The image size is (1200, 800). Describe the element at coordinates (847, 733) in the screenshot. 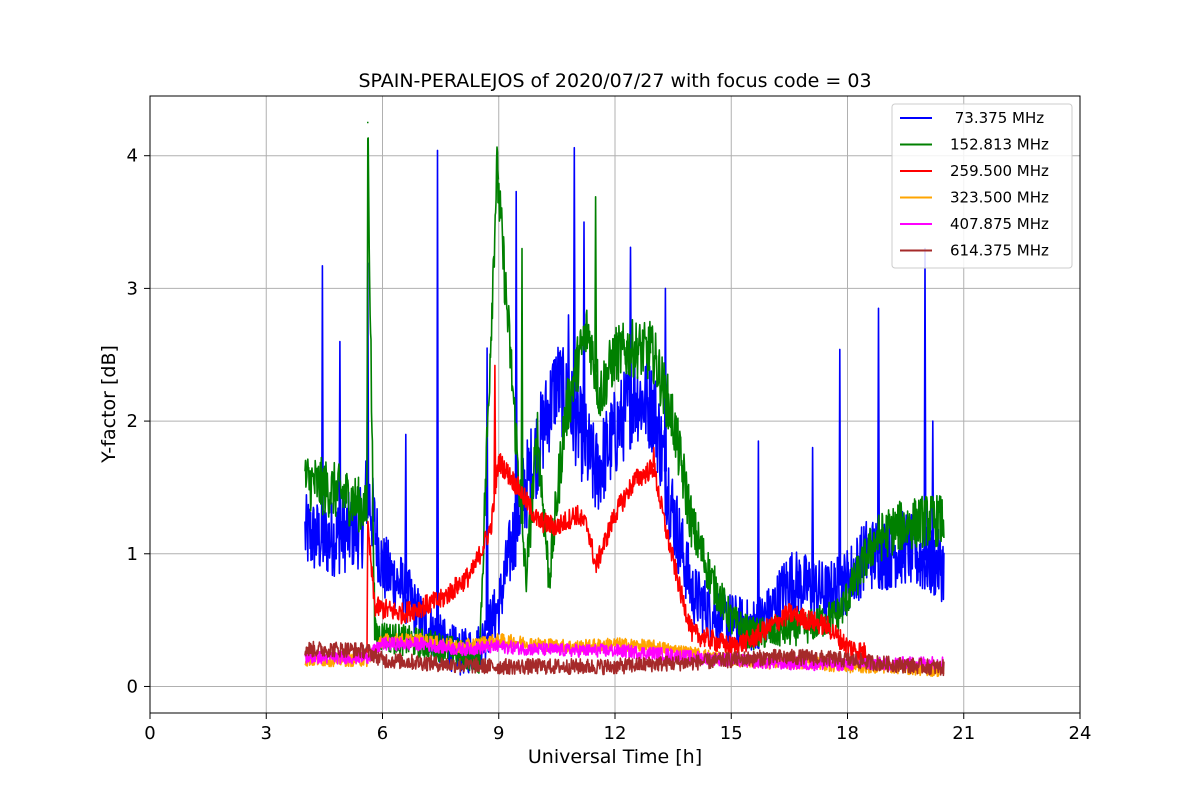

I see `x-tick-label: 18` at that location.